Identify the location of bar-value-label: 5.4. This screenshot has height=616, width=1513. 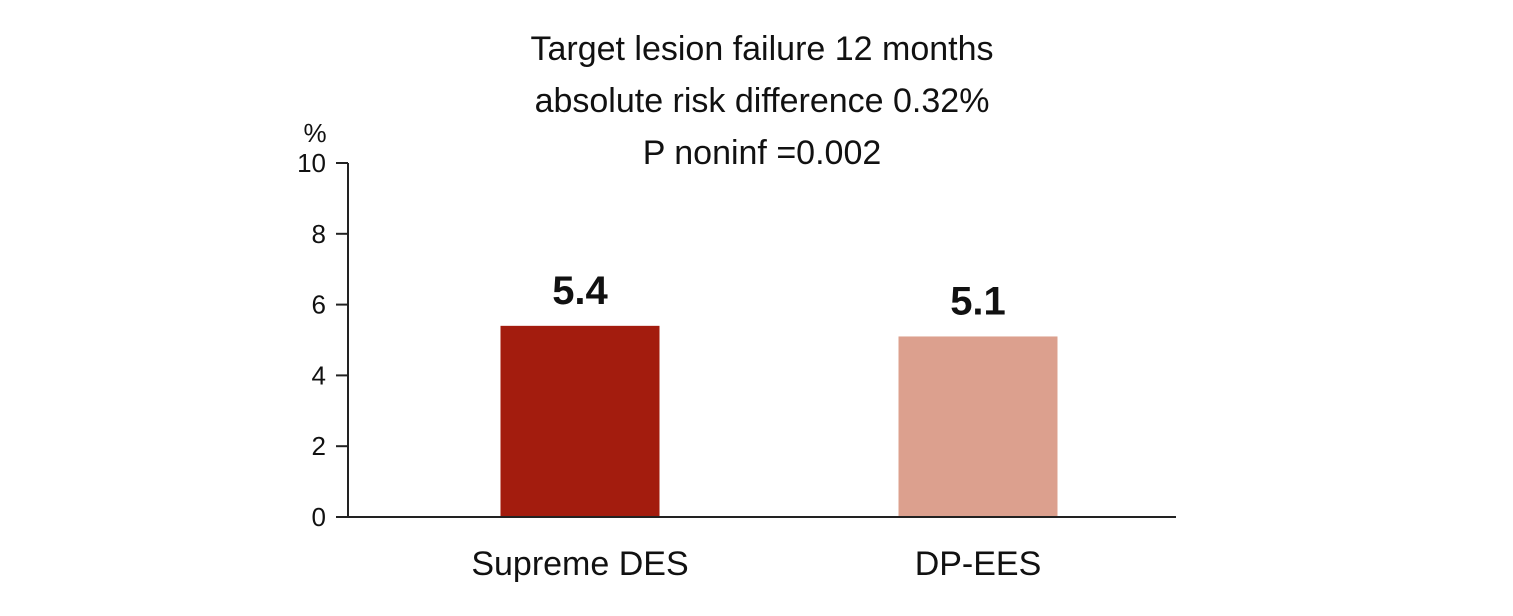
(580, 291).